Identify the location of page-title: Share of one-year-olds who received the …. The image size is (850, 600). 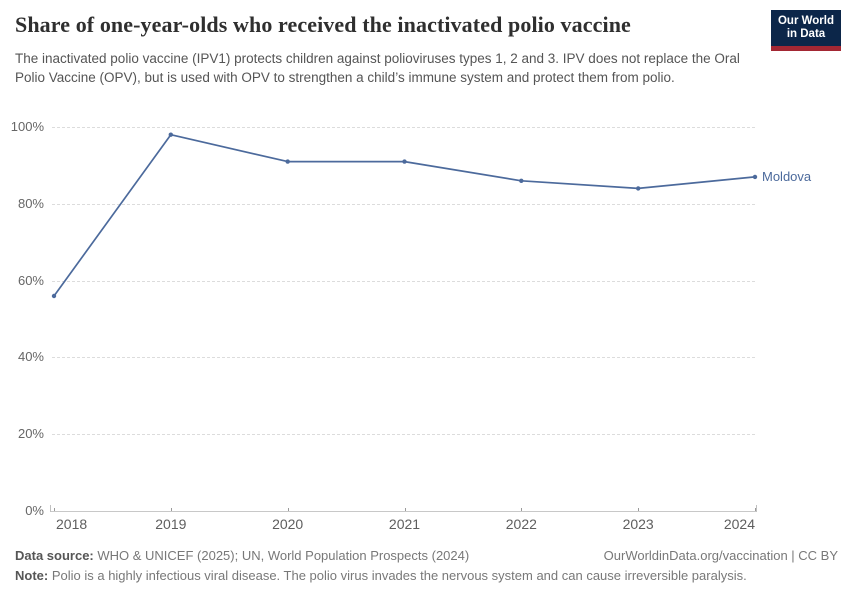
(323, 24).